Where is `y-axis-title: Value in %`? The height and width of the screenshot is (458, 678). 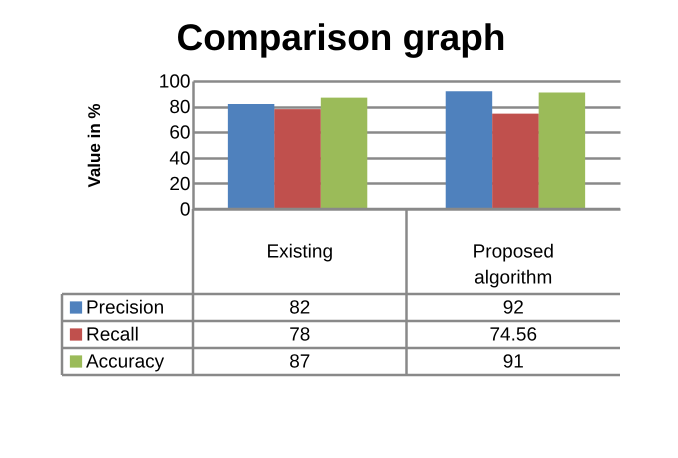 y-axis-title: Value in % is located at coordinates (94, 145).